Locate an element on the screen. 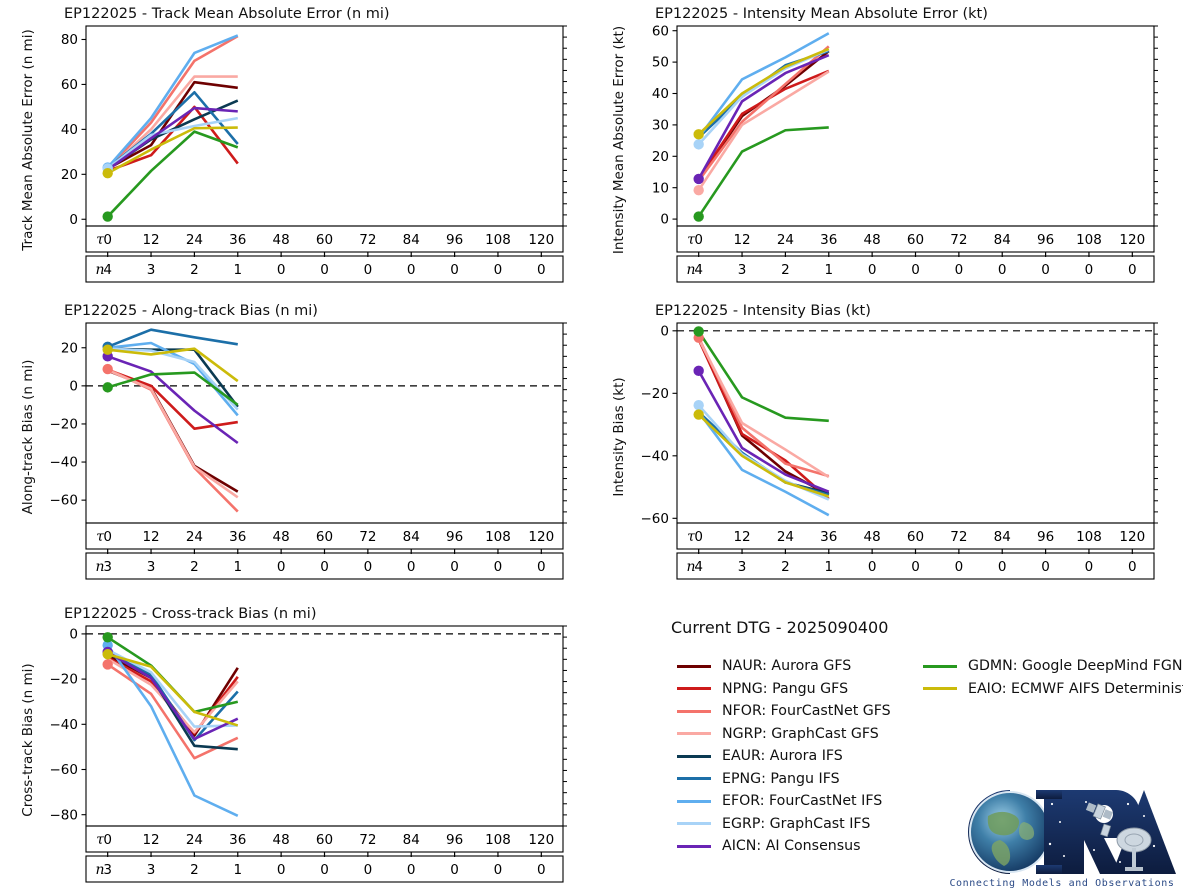 The image size is (1183, 894). legend-label: EPNG: Pangu IFS is located at coordinates (781, 778).